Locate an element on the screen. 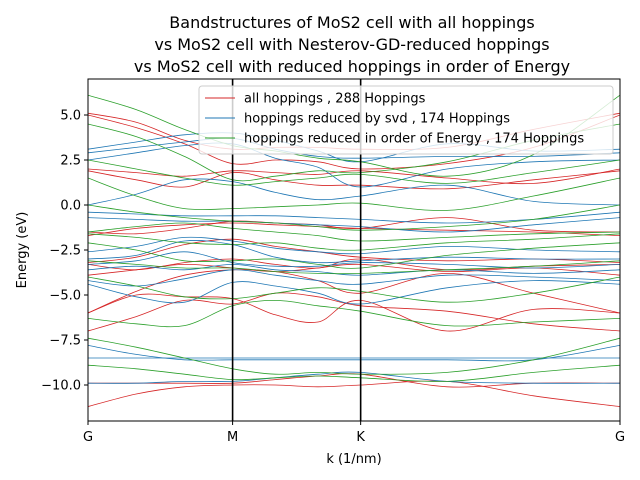  legend-entry-2: hoppings reduced by svd , 174 Hoppings is located at coordinates (377, 119).